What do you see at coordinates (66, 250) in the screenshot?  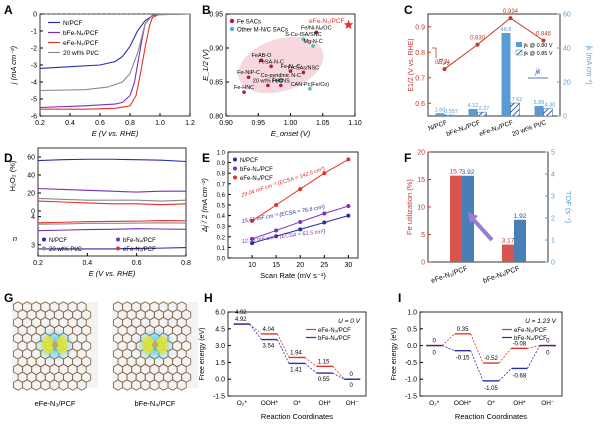 I see `legend-entry: 20 wt% Pt/C` at bounding box center [66, 250].